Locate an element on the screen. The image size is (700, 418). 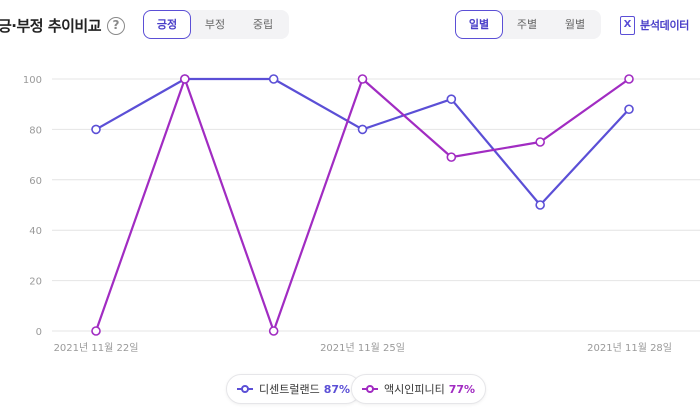
x-axis-ticks: 2021년 11월 22일 2021년 11월 25일 2021년 11월 28일 is located at coordinates (363, 348).